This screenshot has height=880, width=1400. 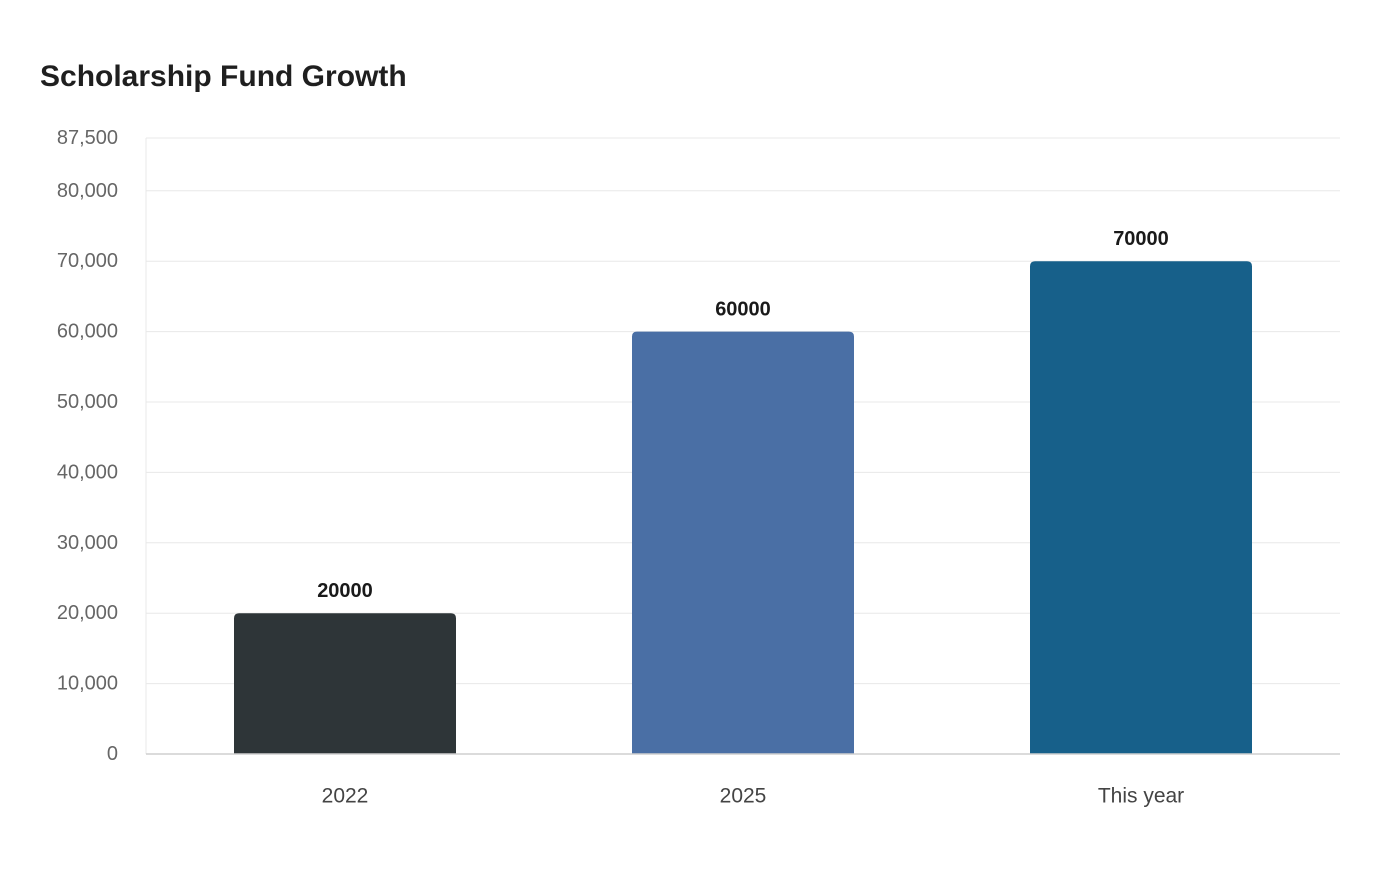 What do you see at coordinates (743, 310) in the screenshot?
I see `data-label: 60000` at bounding box center [743, 310].